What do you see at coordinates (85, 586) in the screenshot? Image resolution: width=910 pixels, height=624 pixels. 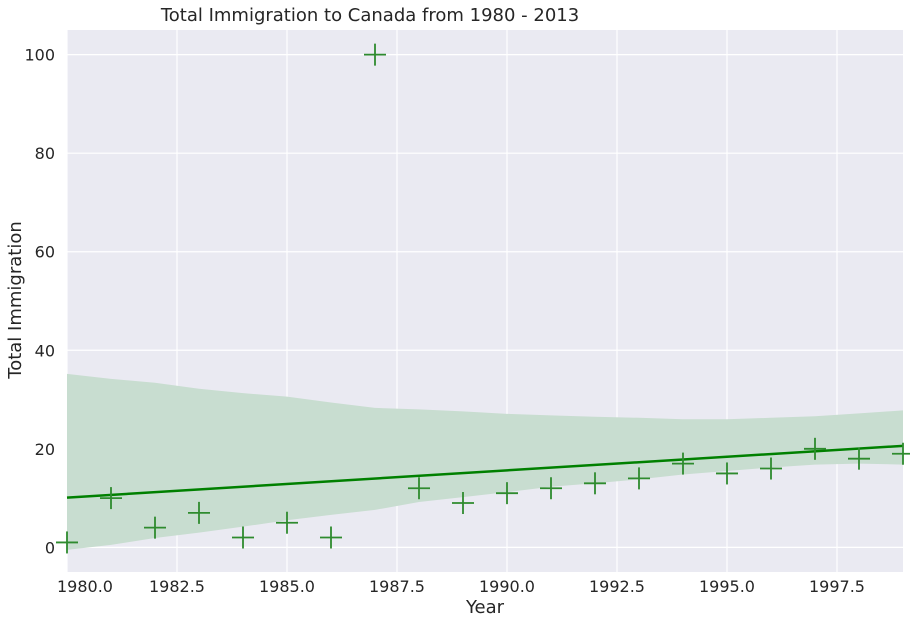 I see `x-tick-label: 1980.0` at bounding box center [85, 586].